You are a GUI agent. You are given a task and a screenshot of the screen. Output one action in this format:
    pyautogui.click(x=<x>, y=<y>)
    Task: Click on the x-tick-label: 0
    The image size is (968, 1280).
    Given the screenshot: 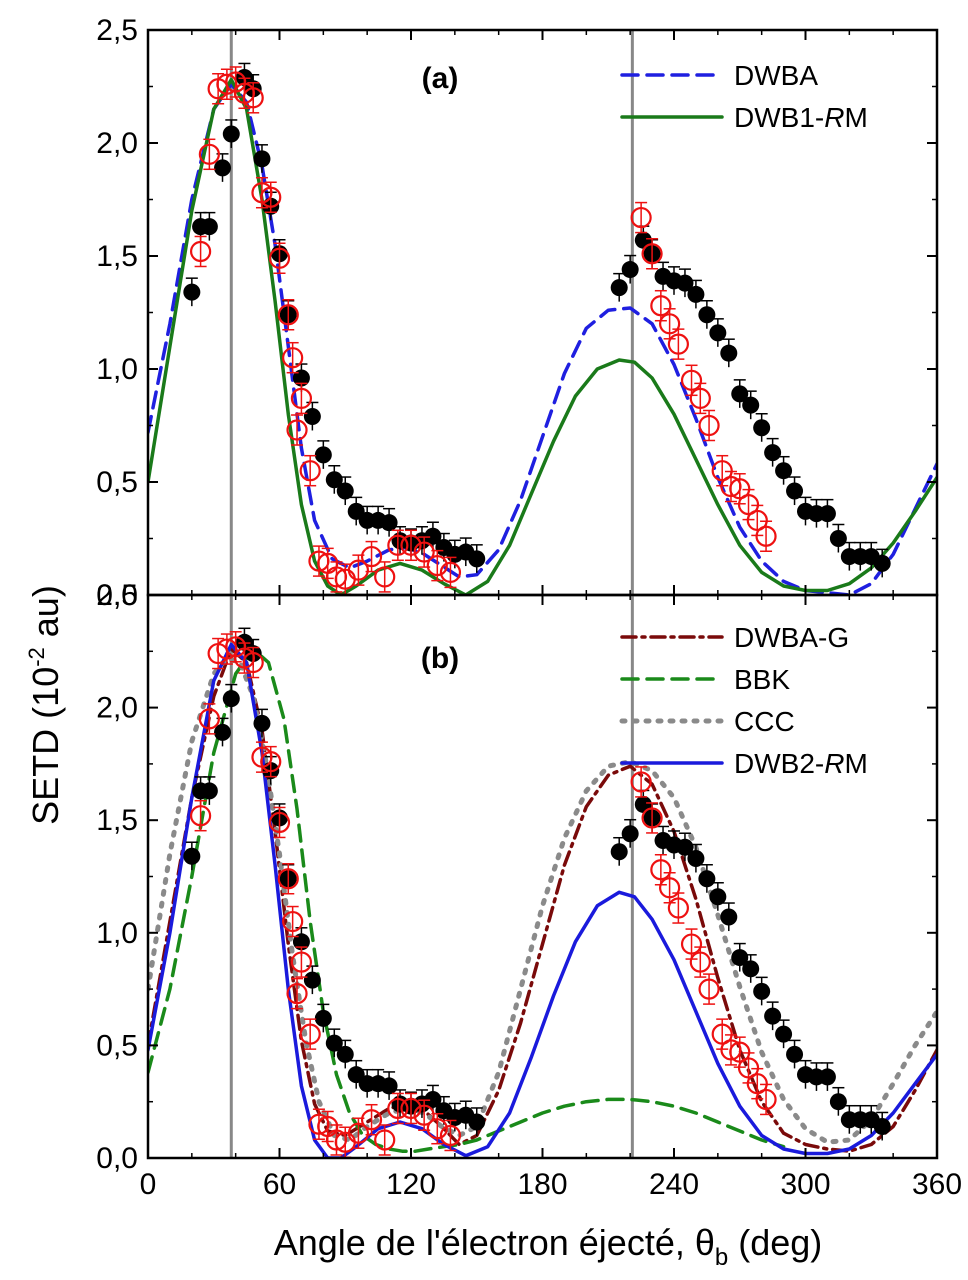 What is the action you would take?
    pyautogui.click(x=148, y=1184)
    